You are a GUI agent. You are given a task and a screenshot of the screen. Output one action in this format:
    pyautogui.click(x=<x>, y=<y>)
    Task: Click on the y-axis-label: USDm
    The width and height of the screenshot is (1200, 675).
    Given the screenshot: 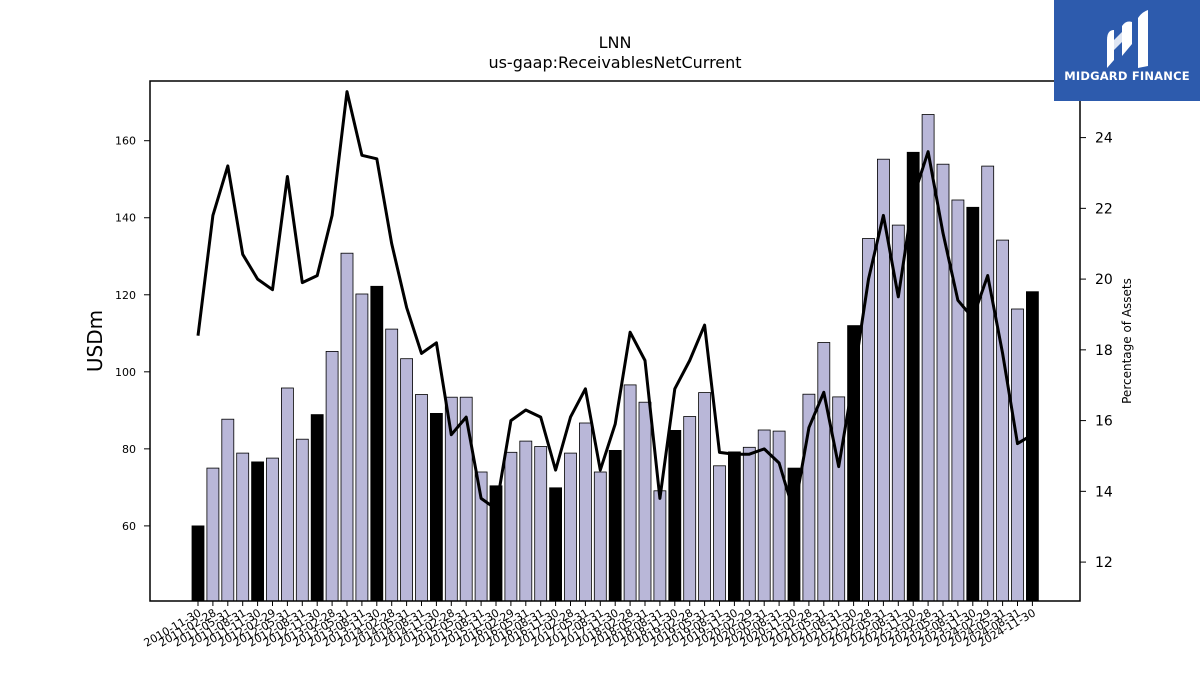 What is the action you would take?
    pyautogui.click(x=95, y=341)
    